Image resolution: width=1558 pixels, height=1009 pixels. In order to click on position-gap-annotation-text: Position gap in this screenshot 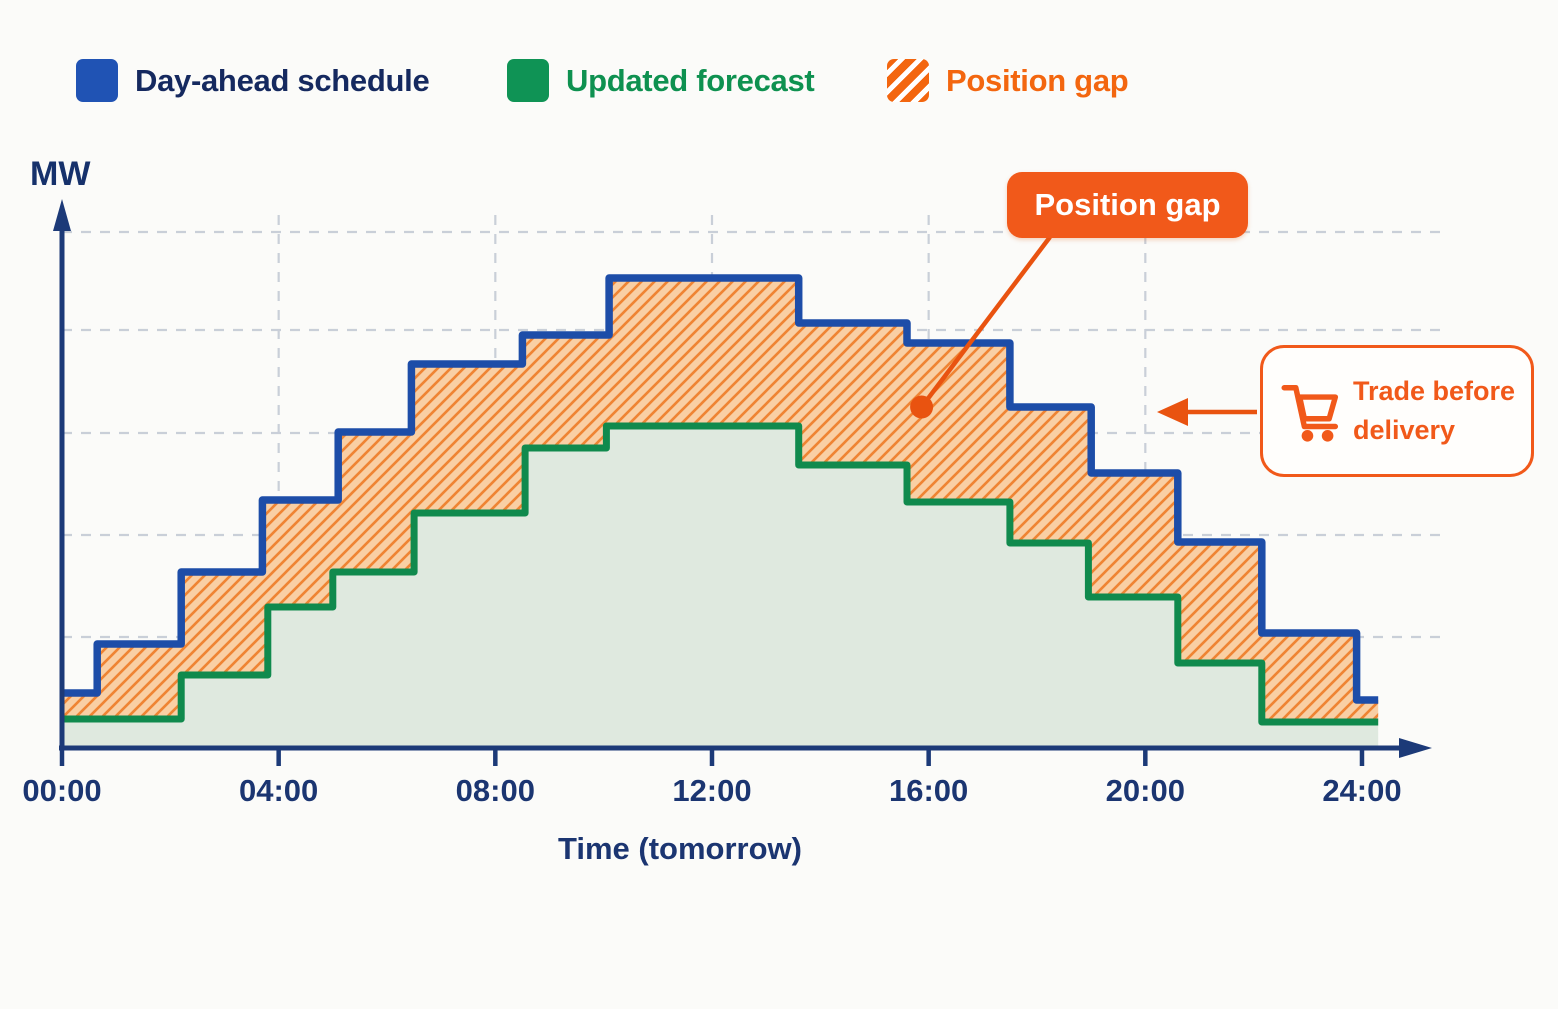, I will do `click(1127, 204)`.